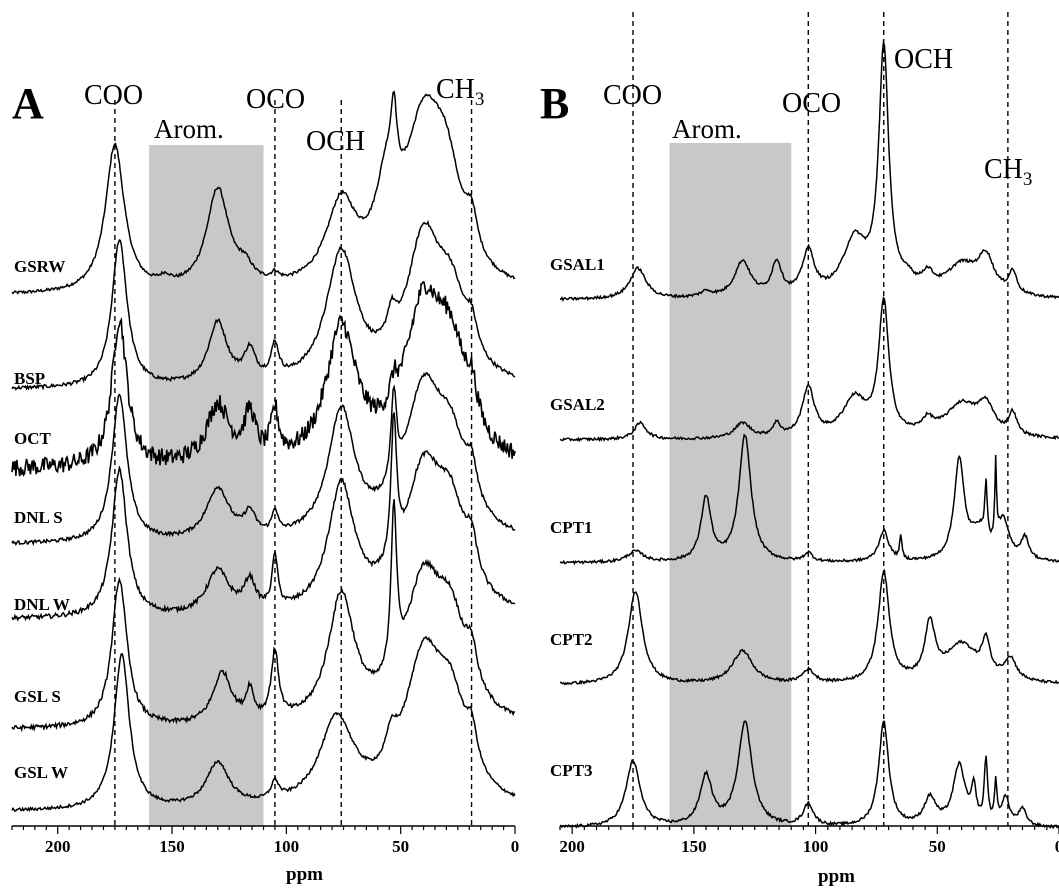  Describe the element at coordinates (38, 517) in the screenshot. I see `sample-label: DNL S` at that location.